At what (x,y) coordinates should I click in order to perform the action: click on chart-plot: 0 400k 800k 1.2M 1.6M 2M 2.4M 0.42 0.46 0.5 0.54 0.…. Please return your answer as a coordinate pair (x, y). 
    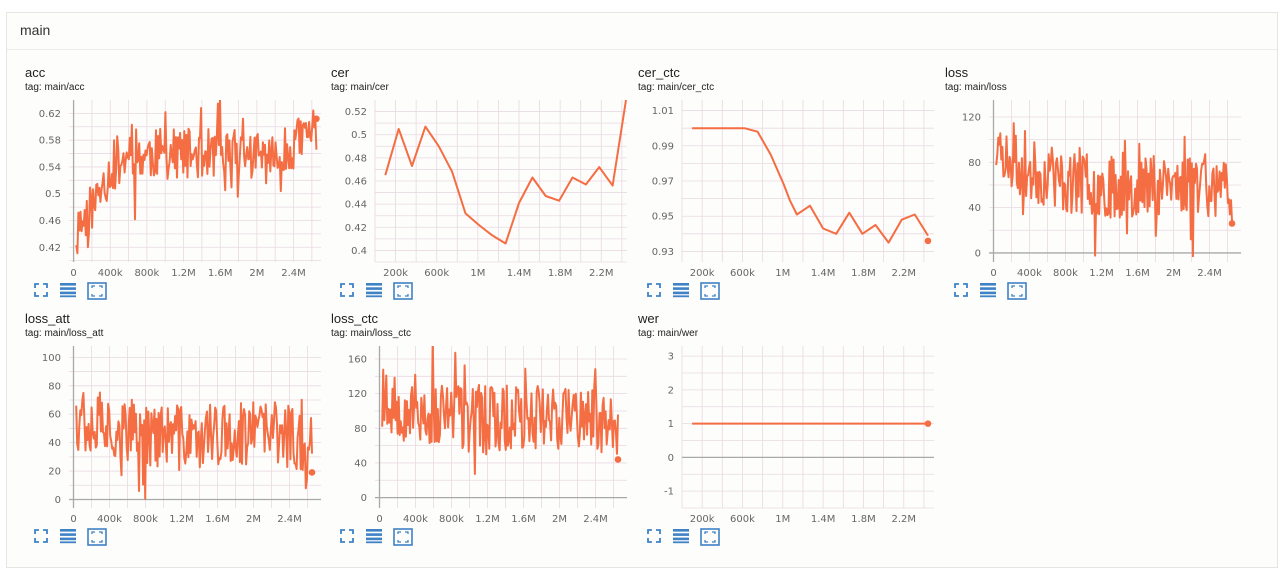
    Looking at the image, I should click on (175, 190).